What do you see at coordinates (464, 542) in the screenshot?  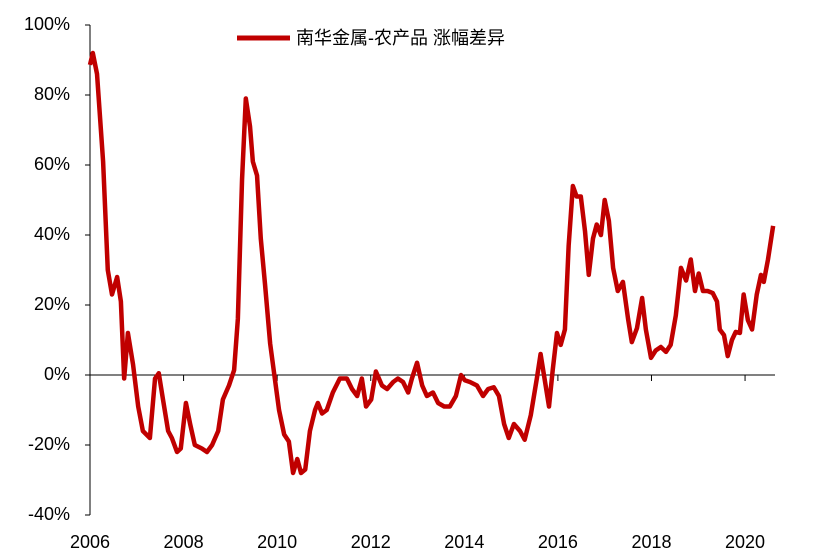 I see `x-tick-label: 2014` at bounding box center [464, 542].